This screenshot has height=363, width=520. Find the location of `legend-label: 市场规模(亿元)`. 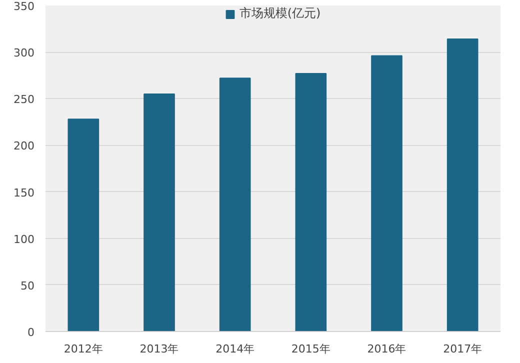

legend-label: 市场规模(亿元) is located at coordinates (280, 13).